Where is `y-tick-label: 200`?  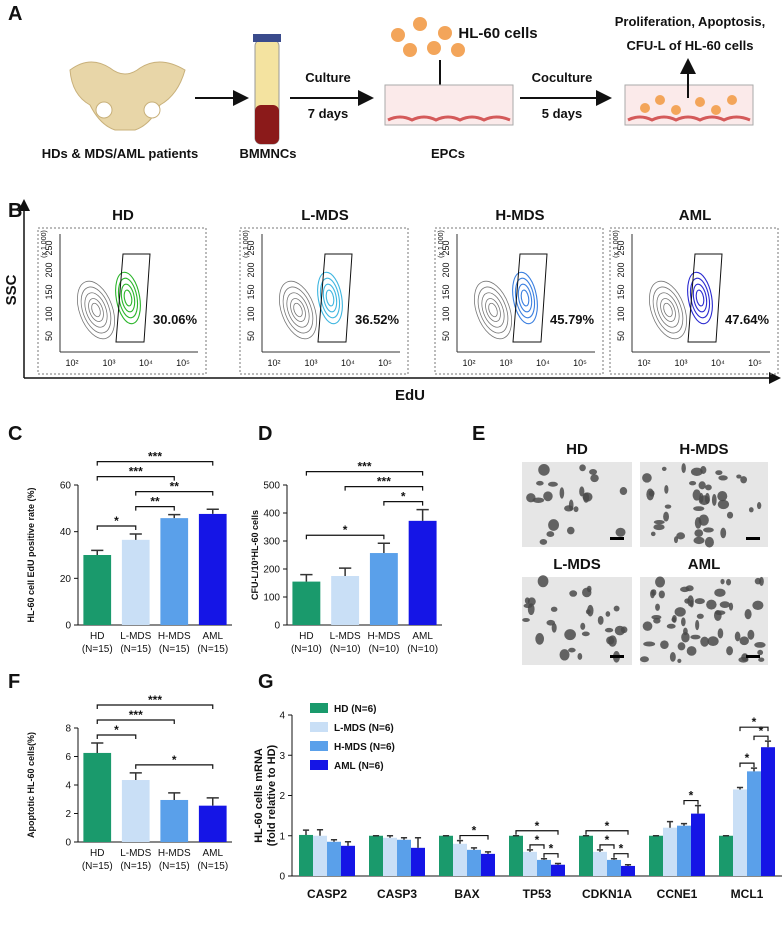 y-tick-label: 200 is located at coordinates (251, 269).